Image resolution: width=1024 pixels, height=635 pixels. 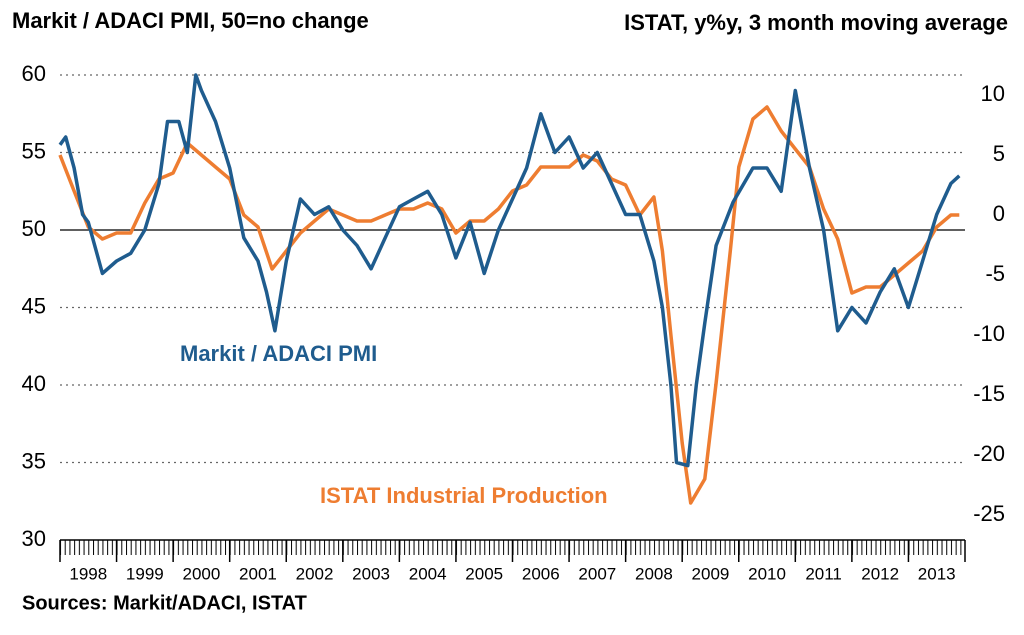 What do you see at coordinates (937, 573) in the screenshot?
I see `x-tick-label: 2013` at bounding box center [937, 573].